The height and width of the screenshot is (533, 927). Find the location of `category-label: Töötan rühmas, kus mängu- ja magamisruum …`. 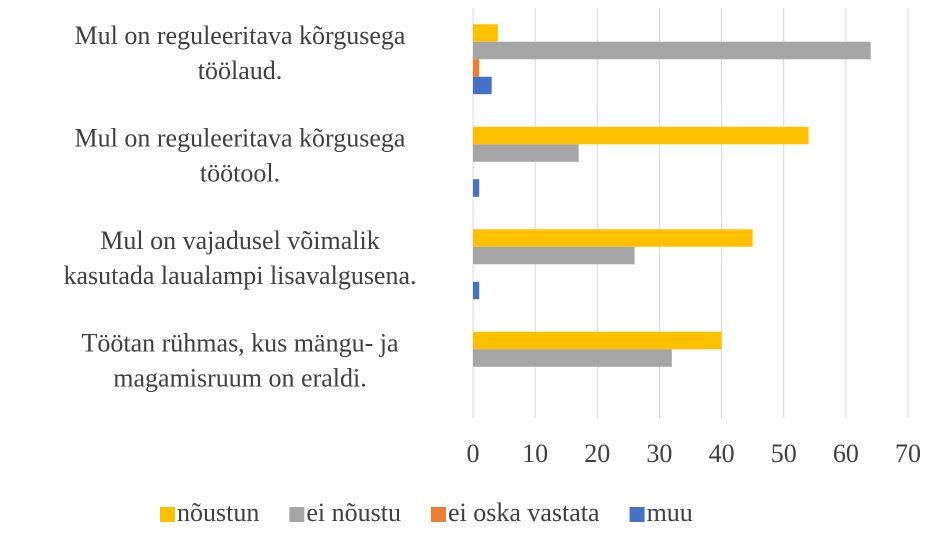

category-label: Töötan rühmas, kus mängu- ja magamisruum … is located at coordinates (240, 360).